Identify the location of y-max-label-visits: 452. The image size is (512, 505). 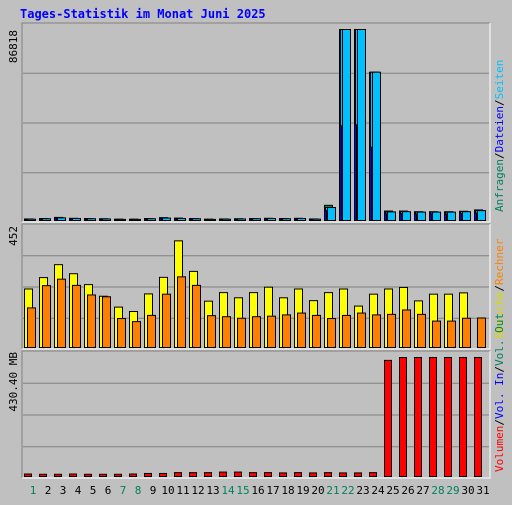
(13, 236).